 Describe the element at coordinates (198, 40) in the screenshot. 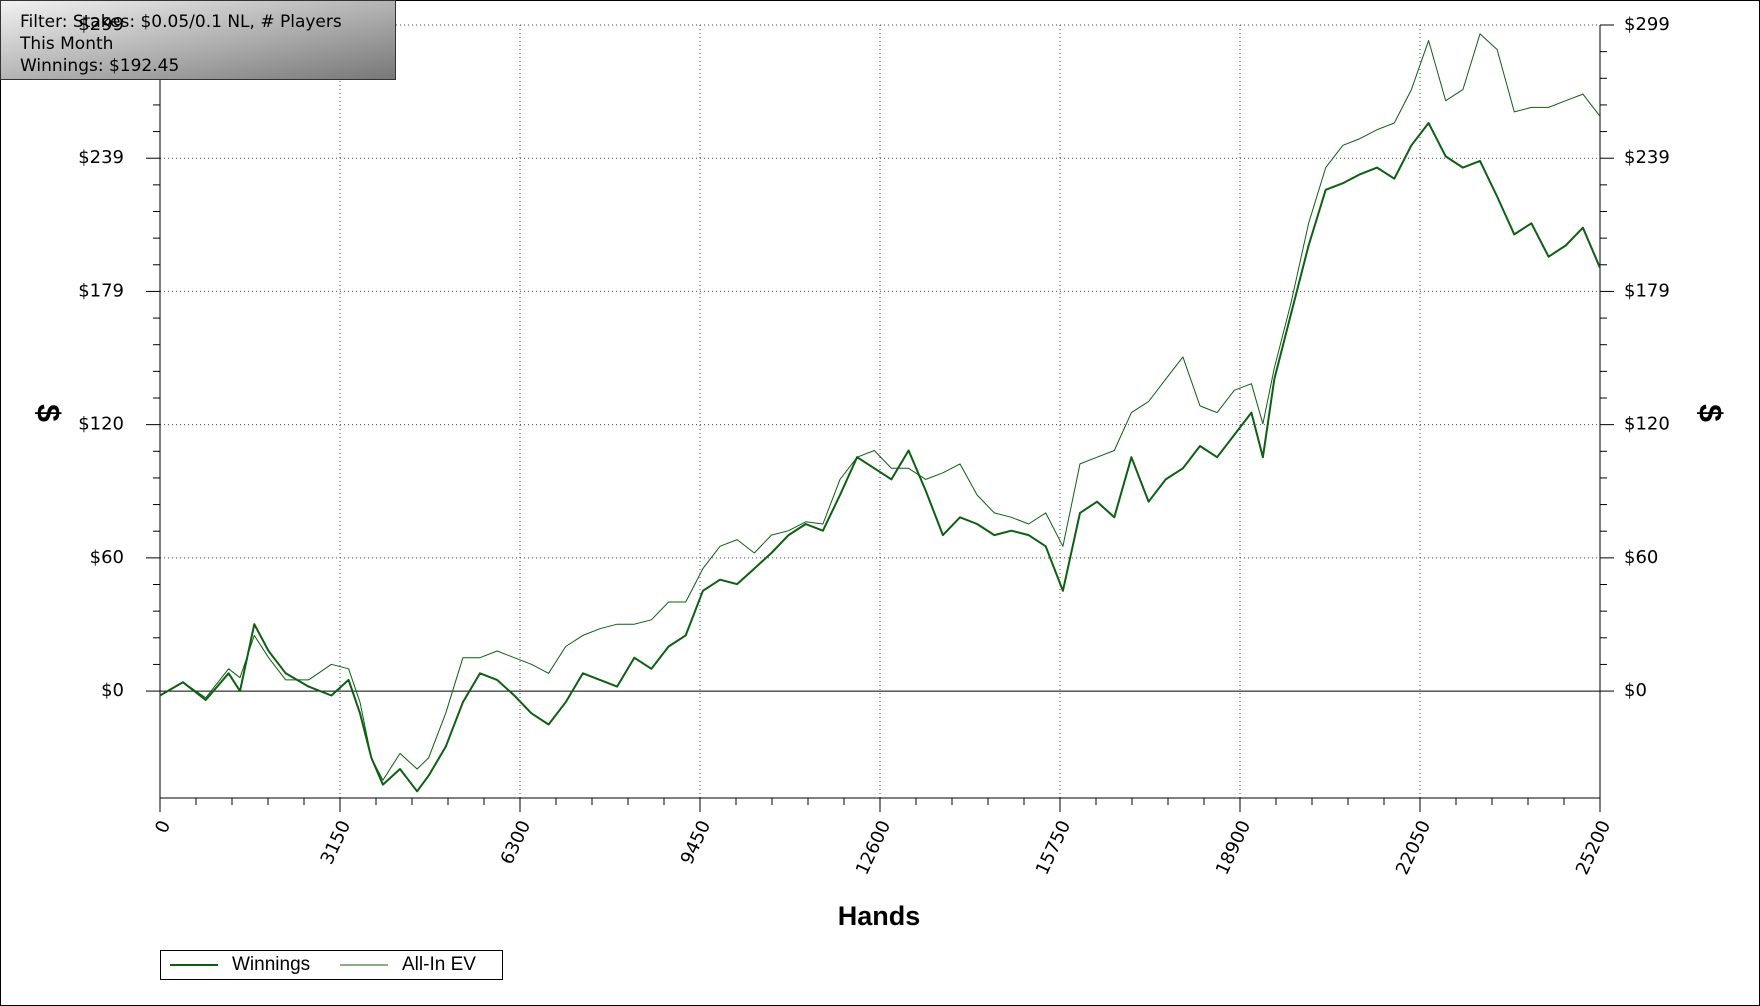

I see `info-box` at that location.